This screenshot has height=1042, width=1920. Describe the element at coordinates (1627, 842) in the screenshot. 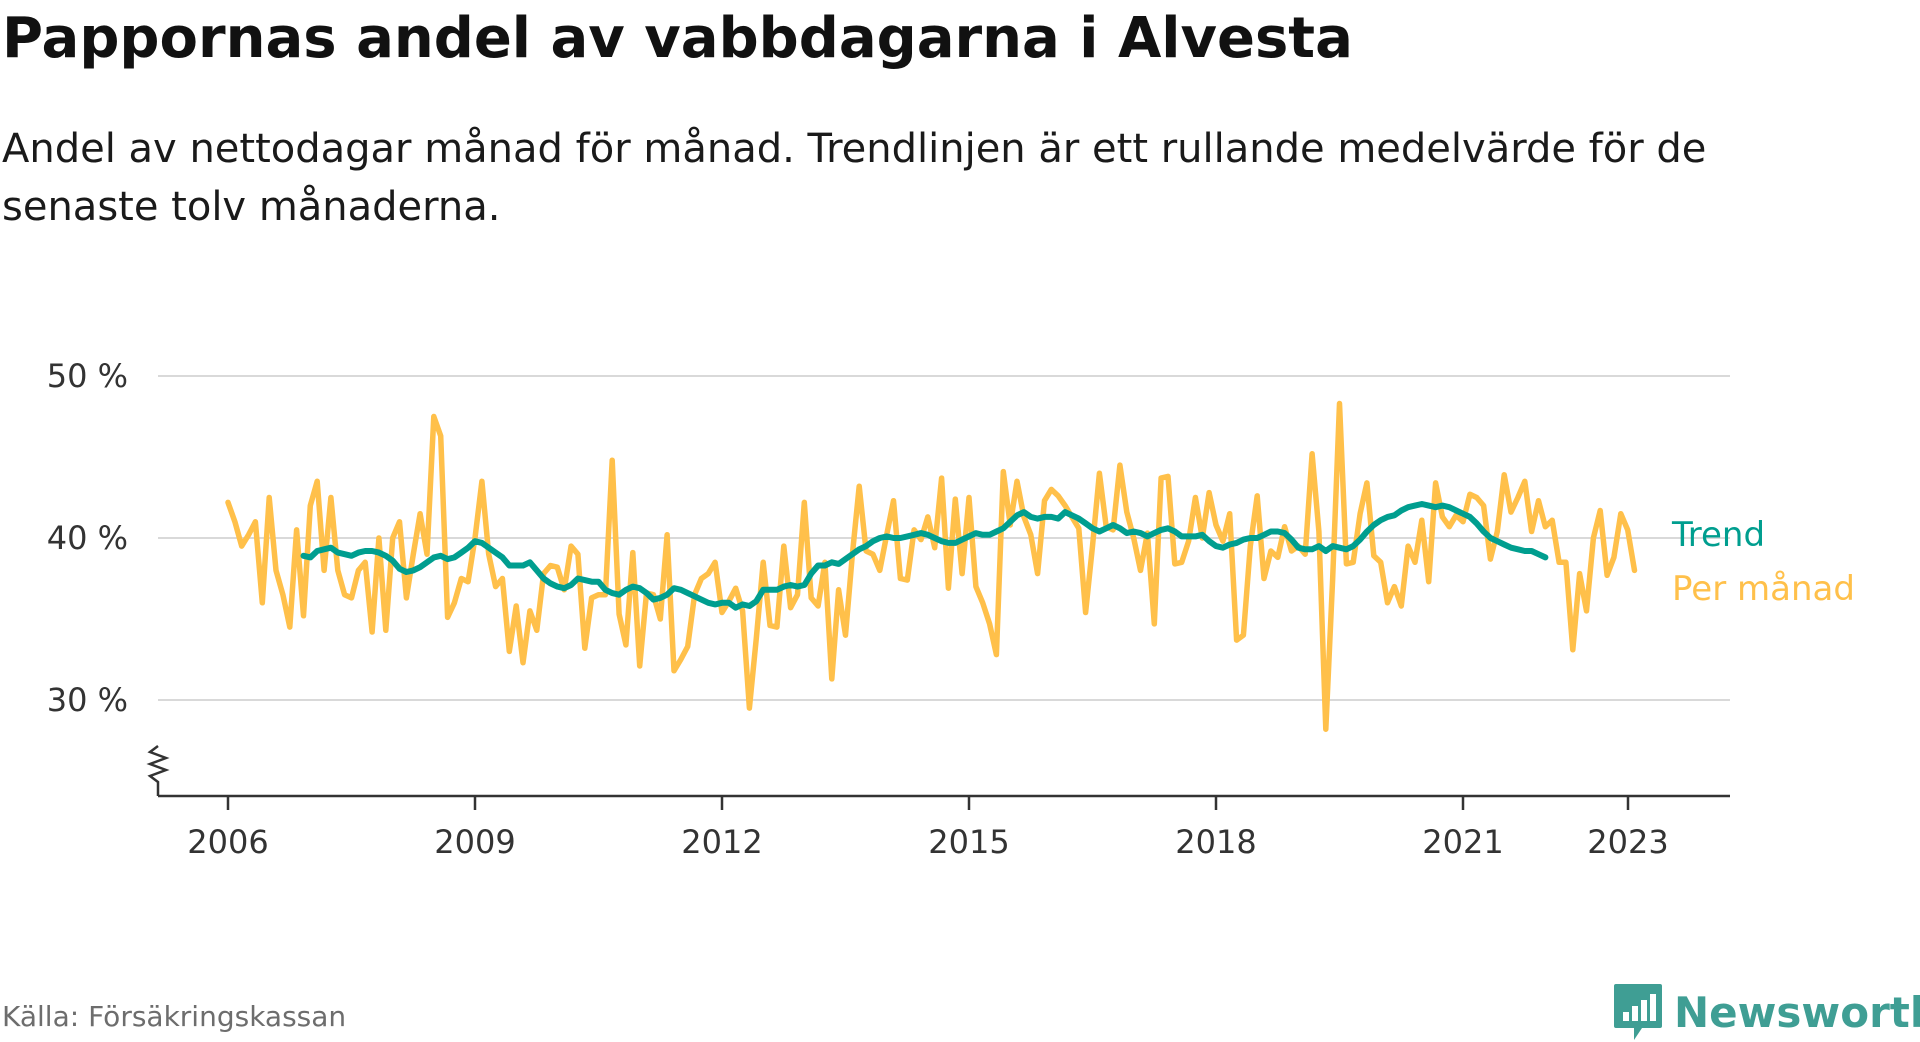

I see `x-tick-label: 2023` at that location.